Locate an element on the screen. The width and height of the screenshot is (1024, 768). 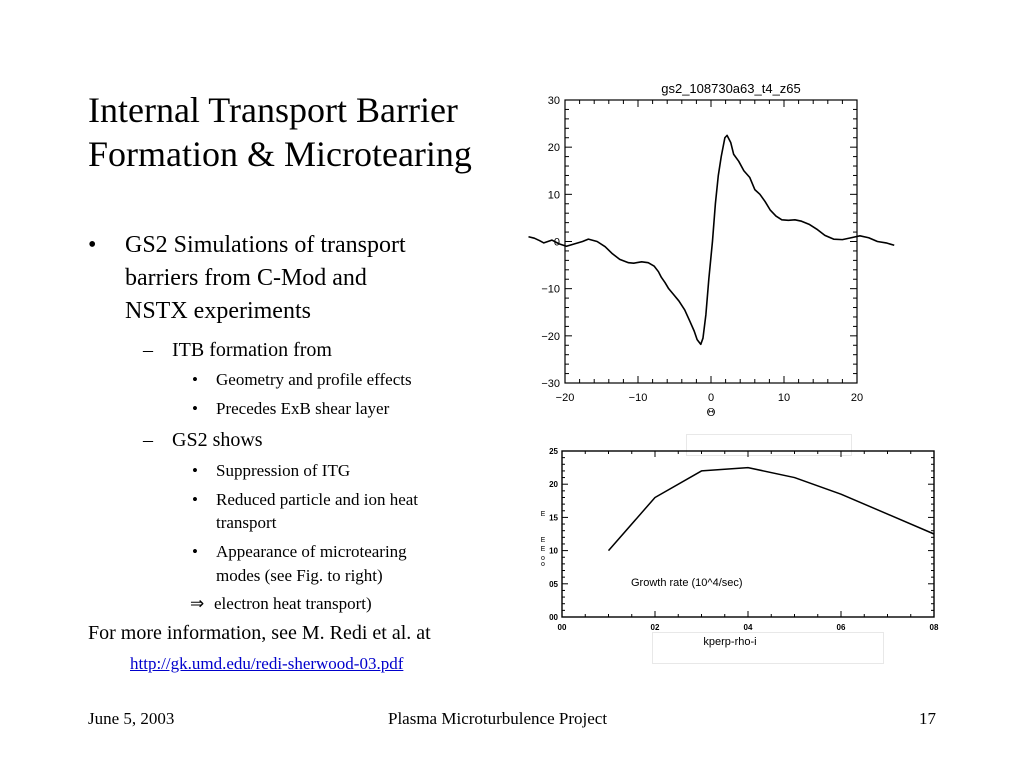
x-tick-label: 06 is located at coordinates (841, 627).